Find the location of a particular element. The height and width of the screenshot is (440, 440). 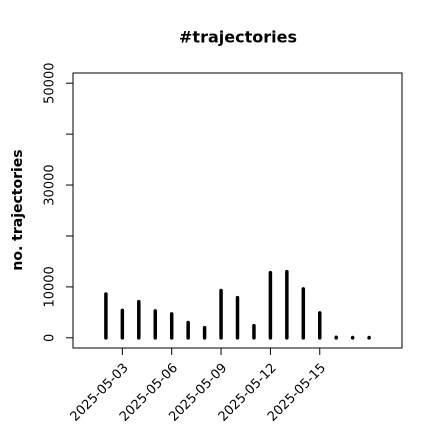

y-tick-label: 50000 is located at coordinates (50, 83).